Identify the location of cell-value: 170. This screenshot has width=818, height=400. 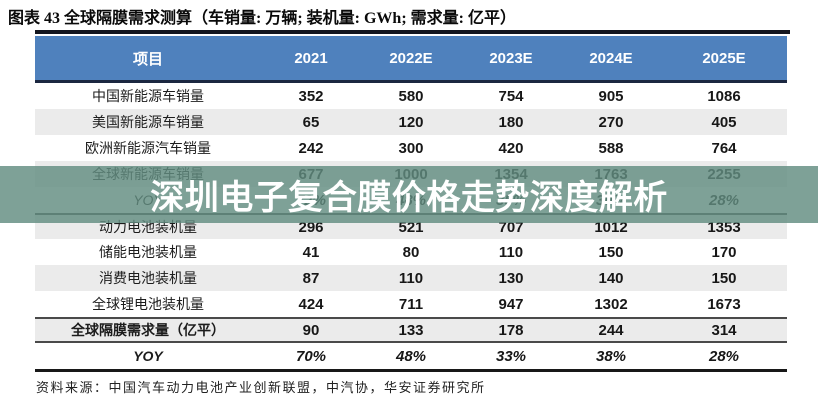
(724, 252).